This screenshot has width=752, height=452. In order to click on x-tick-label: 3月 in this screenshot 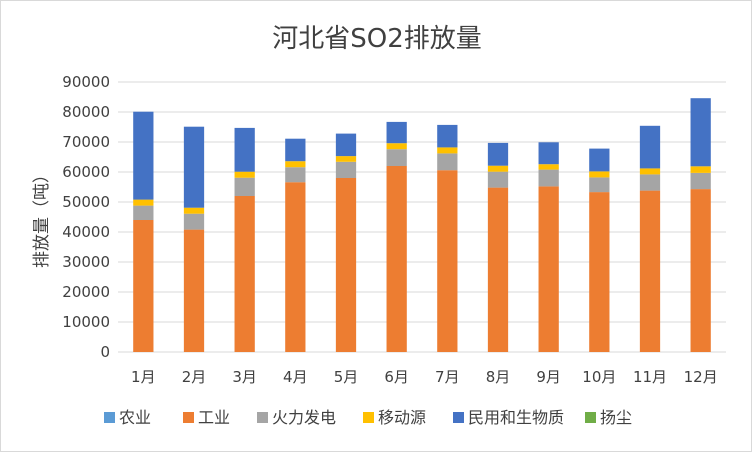, I will do `click(244, 377)`.